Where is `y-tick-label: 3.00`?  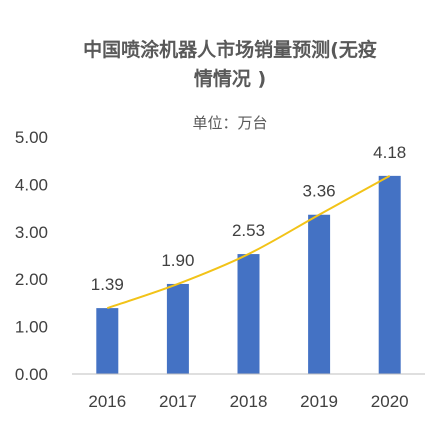
y-tick-label: 3.00 is located at coordinates (31, 232).